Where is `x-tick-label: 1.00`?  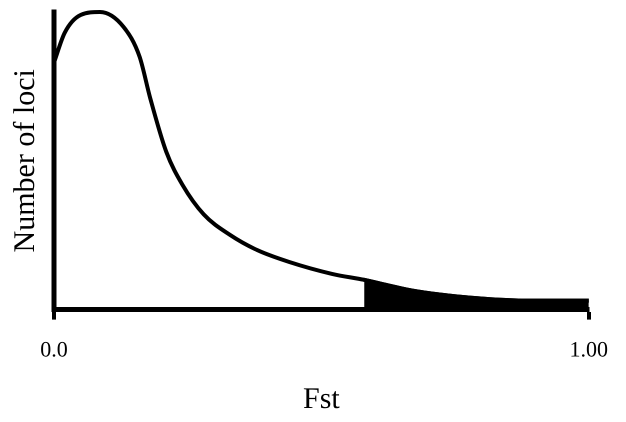 x-tick-label: 1.00 is located at coordinates (589, 349).